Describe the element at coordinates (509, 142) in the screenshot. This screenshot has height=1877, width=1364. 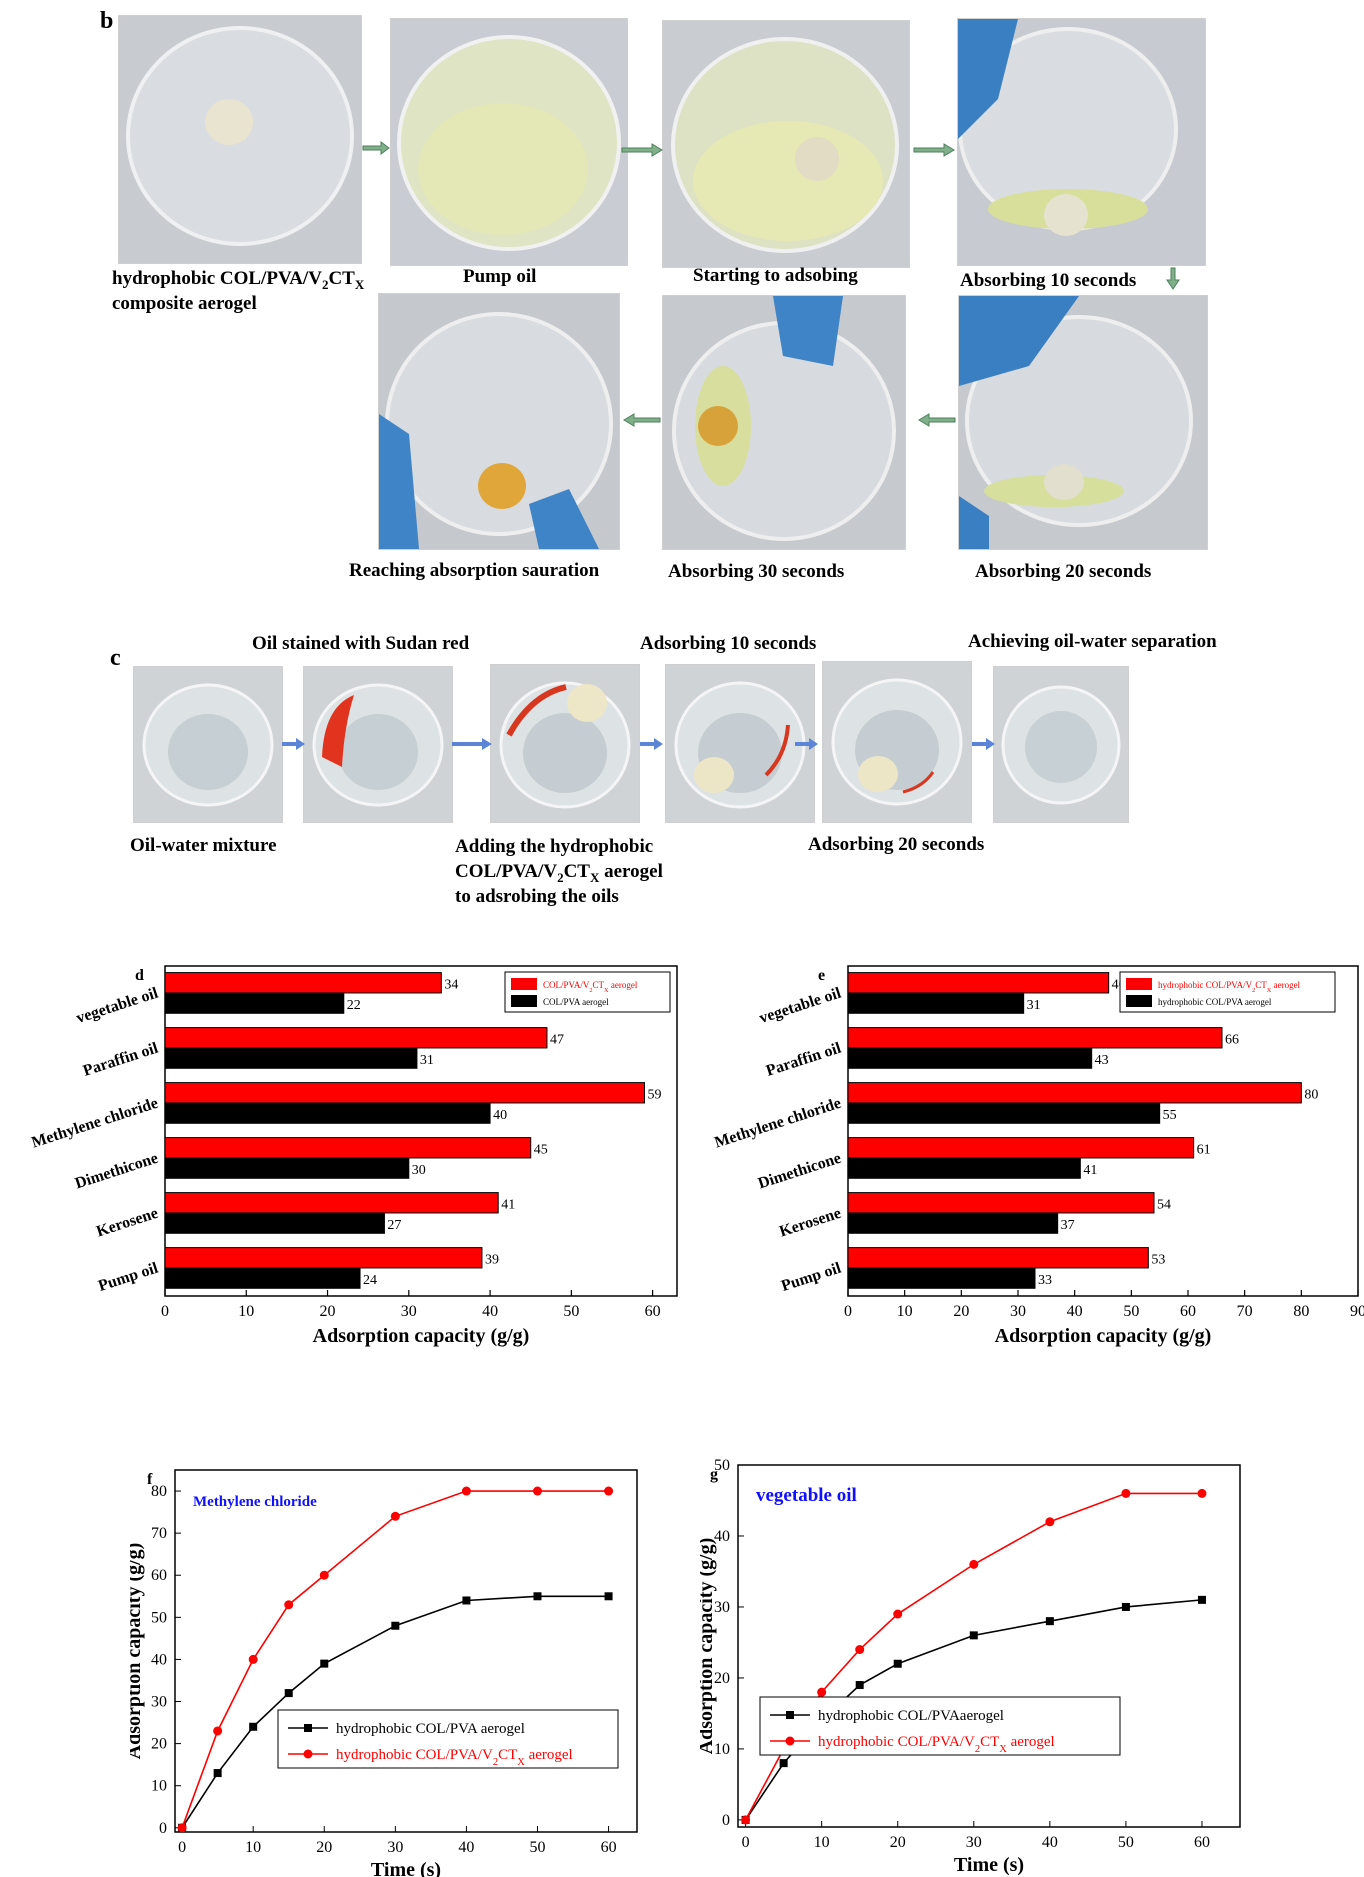
I see `photo-pump-oil` at that location.